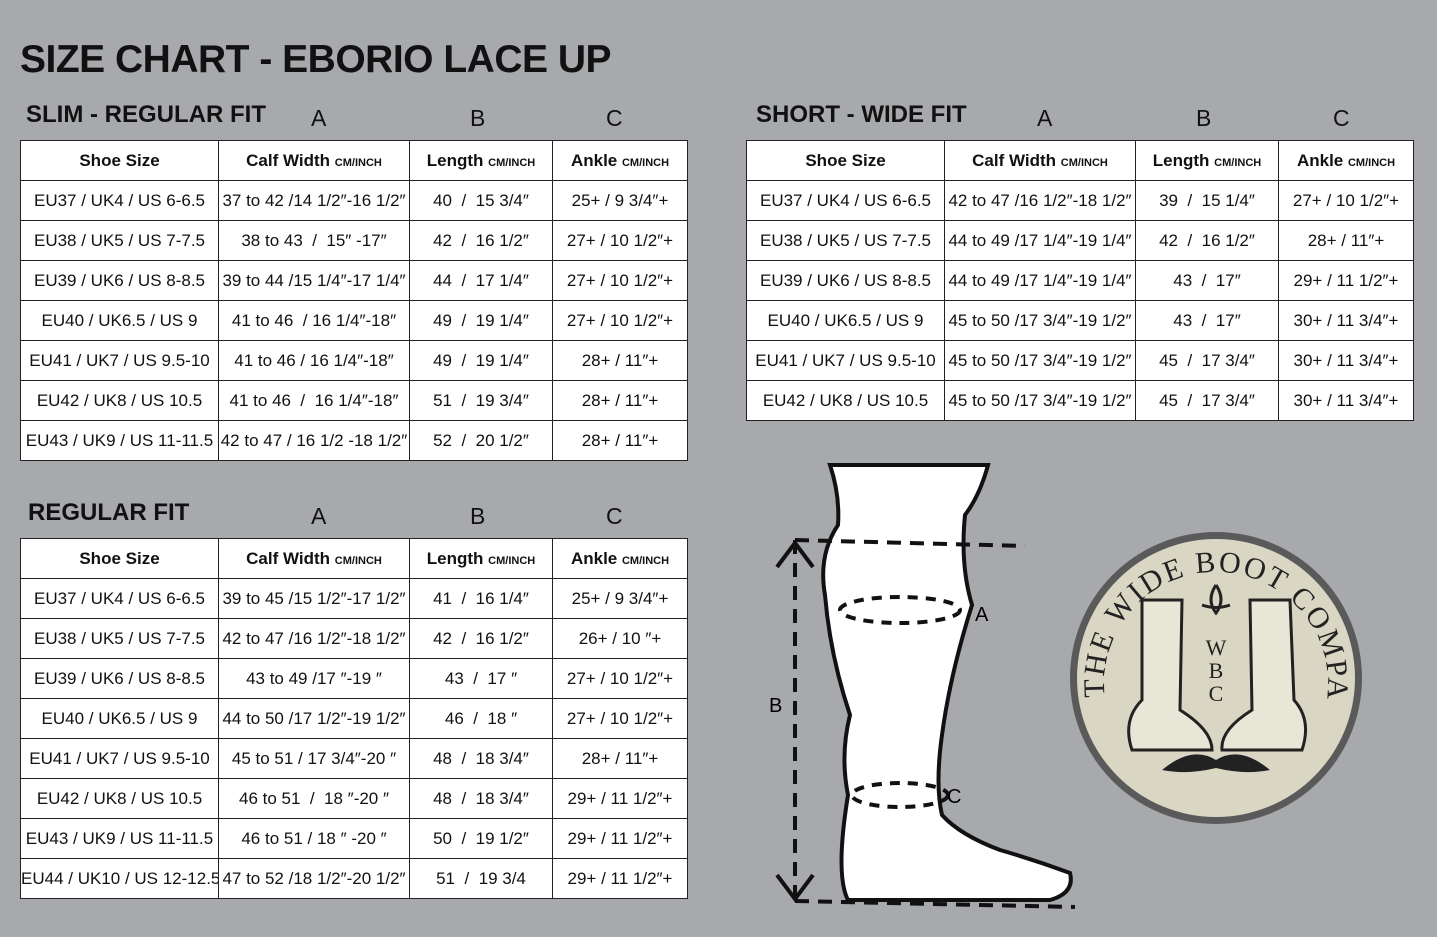 Image resolution: width=1437 pixels, height=937 pixels. What do you see at coordinates (620, 200) in the screenshot?
I see `table-cell: 25+ / 9 3/4″+` at bounding box center [620, 200].